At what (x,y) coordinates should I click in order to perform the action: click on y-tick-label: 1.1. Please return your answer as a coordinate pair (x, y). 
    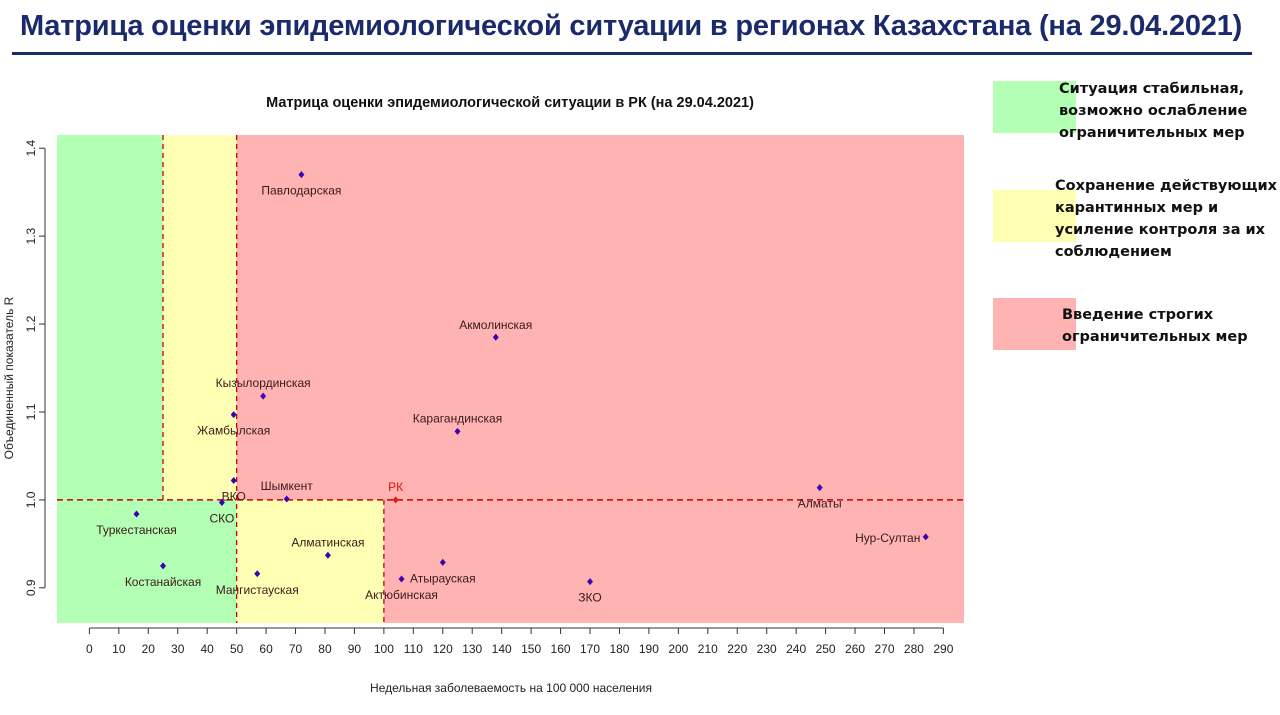
    Looking at the image, I should click on (31, 411).